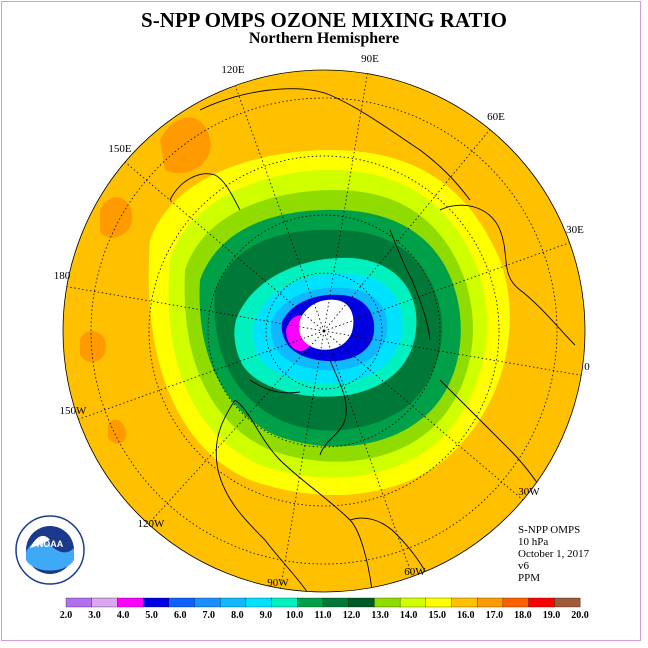 Image resolution: width=648 pixels, height=648 pixels. What do you see at coordinates (523, 615) in the screenshot?
I see `colorbar-tick-label: 18.0` at bounding box center [523, 615].